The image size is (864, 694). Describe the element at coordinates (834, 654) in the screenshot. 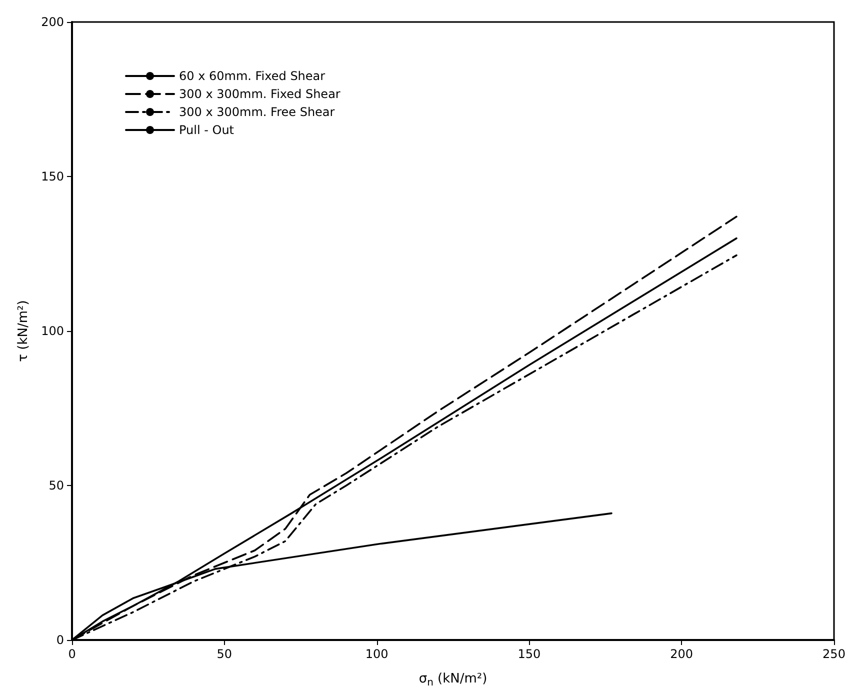

I see `x-tick-label: 250` at that location.